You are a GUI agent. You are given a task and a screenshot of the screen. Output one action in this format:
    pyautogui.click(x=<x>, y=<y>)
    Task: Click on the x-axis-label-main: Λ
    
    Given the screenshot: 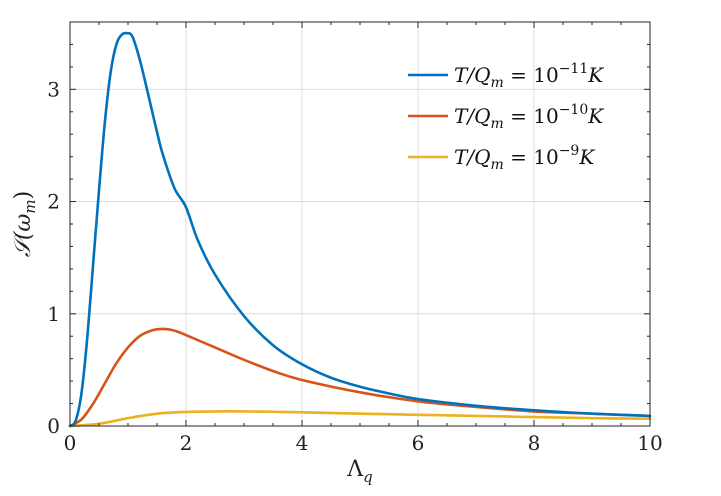 What is the action you would take?
    pyautogui.click(x=355, y=469)
    